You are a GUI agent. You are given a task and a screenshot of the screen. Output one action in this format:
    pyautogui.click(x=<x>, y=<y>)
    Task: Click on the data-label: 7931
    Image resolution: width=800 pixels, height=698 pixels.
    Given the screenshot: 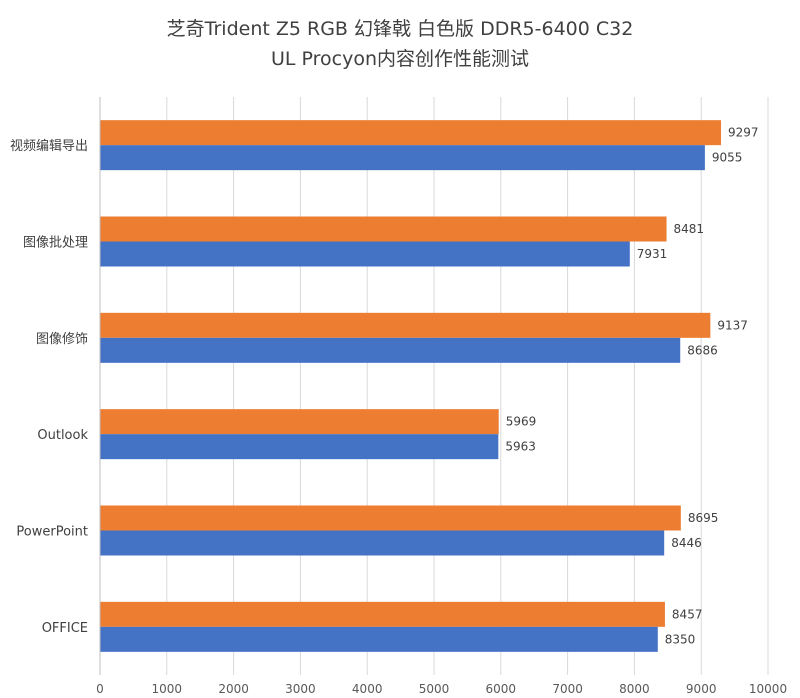 What is the action you would take?
    pyautogui.click(x=652, y=254)
    